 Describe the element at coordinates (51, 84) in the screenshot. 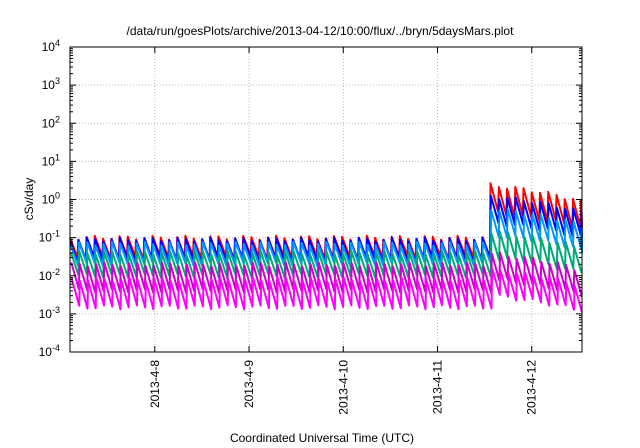

I see `y-tick-label: 10³` at that location.